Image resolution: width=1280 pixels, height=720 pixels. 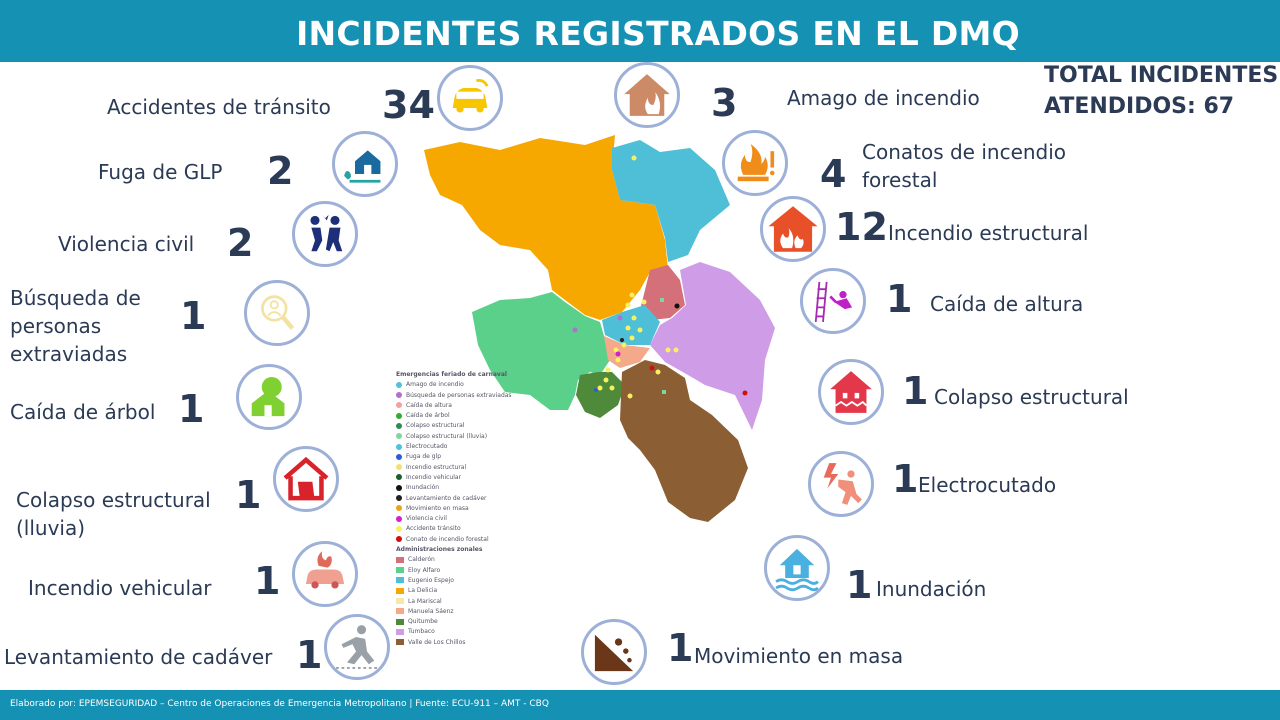 What do you see at coordinates (988, 233) in the screenshot?
I see `label-estructural: Incendio estructural` at bounding box center [988, 233].